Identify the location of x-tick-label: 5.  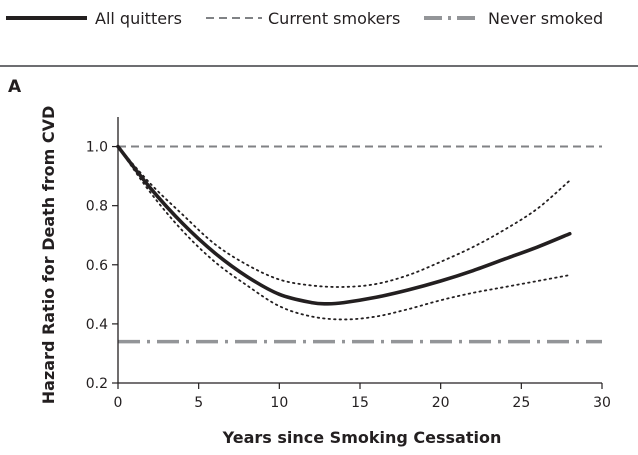
(198, 403).